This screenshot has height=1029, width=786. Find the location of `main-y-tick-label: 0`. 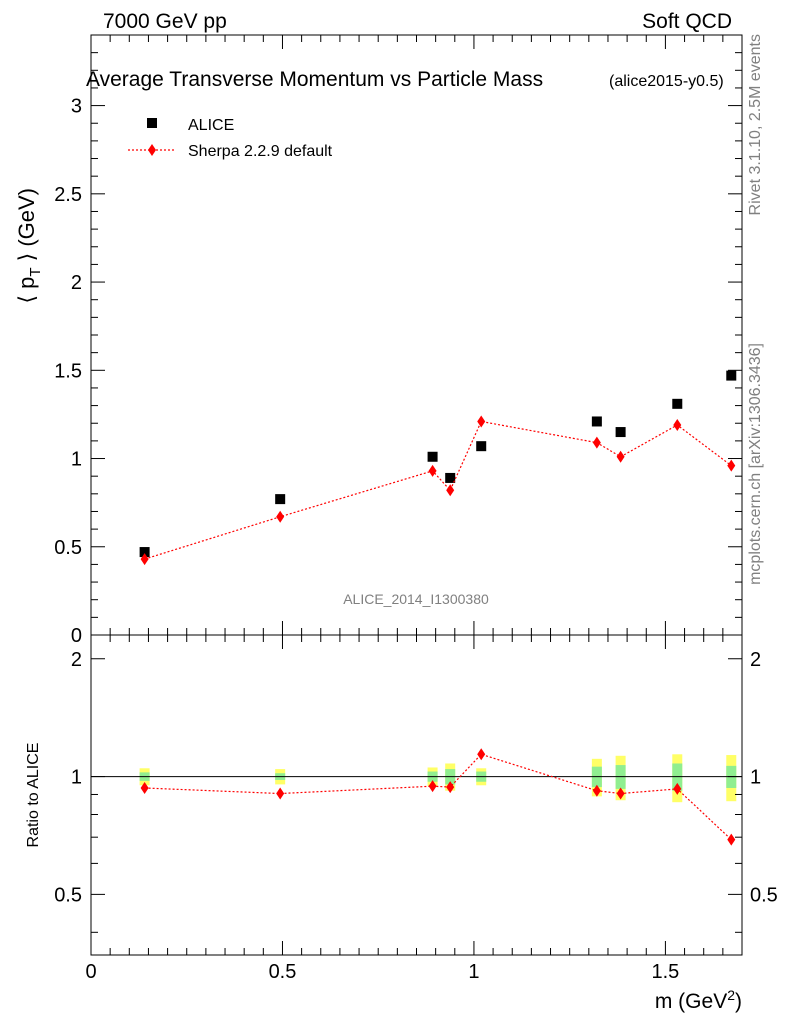

main-y-tick-label: 0 is located at coordinates (76, 636).